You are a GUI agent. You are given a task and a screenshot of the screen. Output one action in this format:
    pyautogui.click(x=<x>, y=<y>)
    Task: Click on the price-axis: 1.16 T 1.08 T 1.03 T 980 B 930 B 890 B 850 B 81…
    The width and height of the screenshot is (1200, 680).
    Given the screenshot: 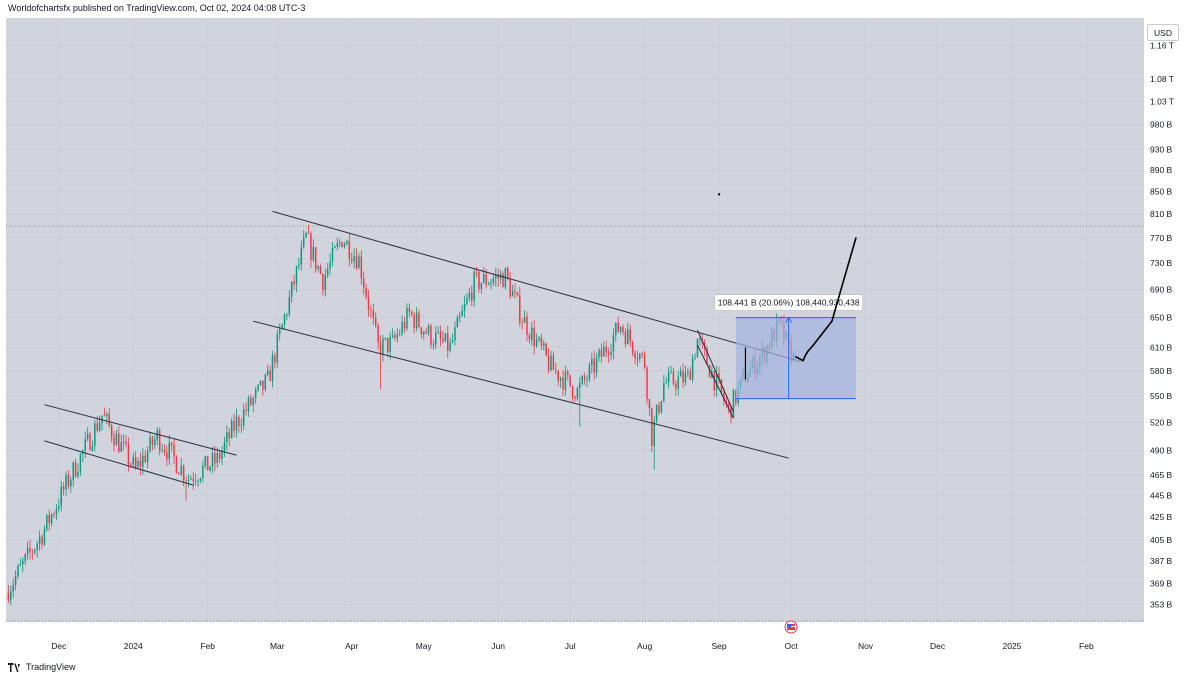 What is the action you would take?
    pyautogui.click(x=1162, y=325)
    